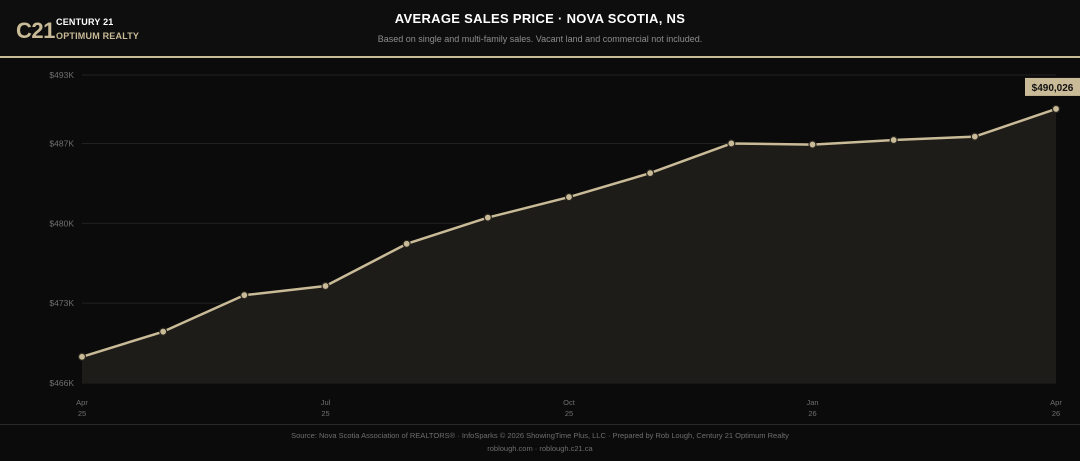 This screenshot has width=1080, height=461. I want to click on y-tick-label: $493K, so click(61, 75).